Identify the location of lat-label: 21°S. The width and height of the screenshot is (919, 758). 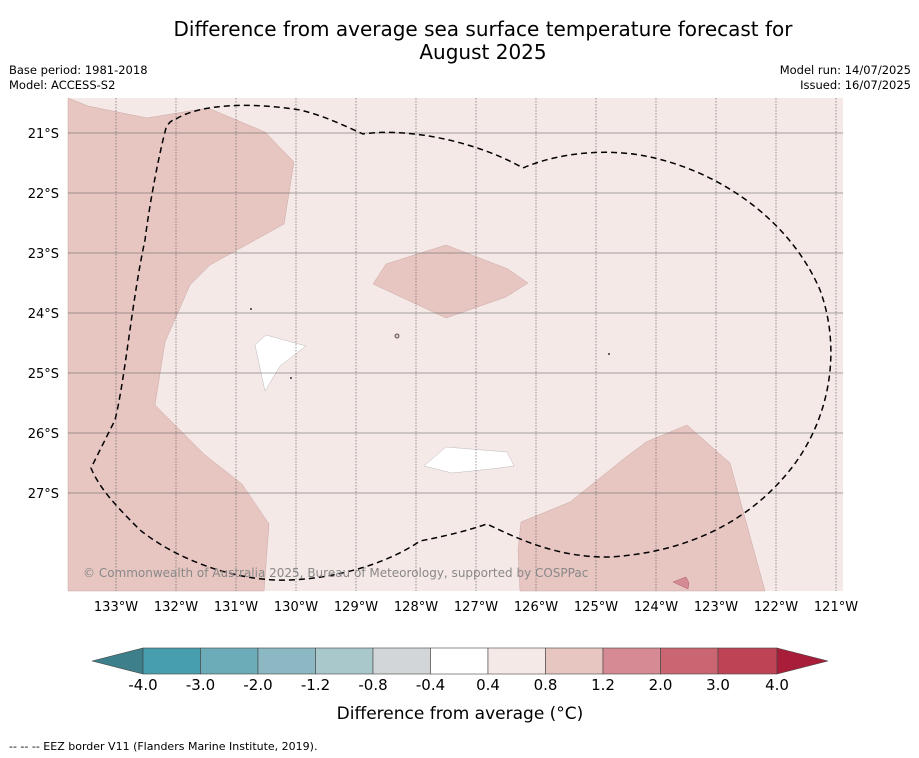
(43, 134).